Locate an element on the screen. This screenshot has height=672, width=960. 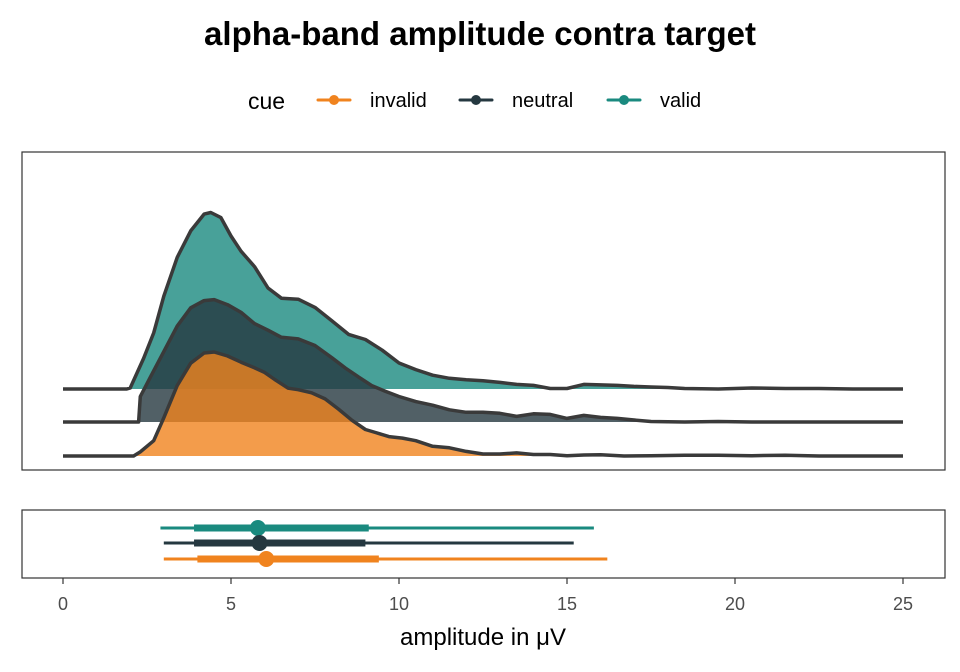
legend-item-invalid: invalid is located at coordinates (371, 101).